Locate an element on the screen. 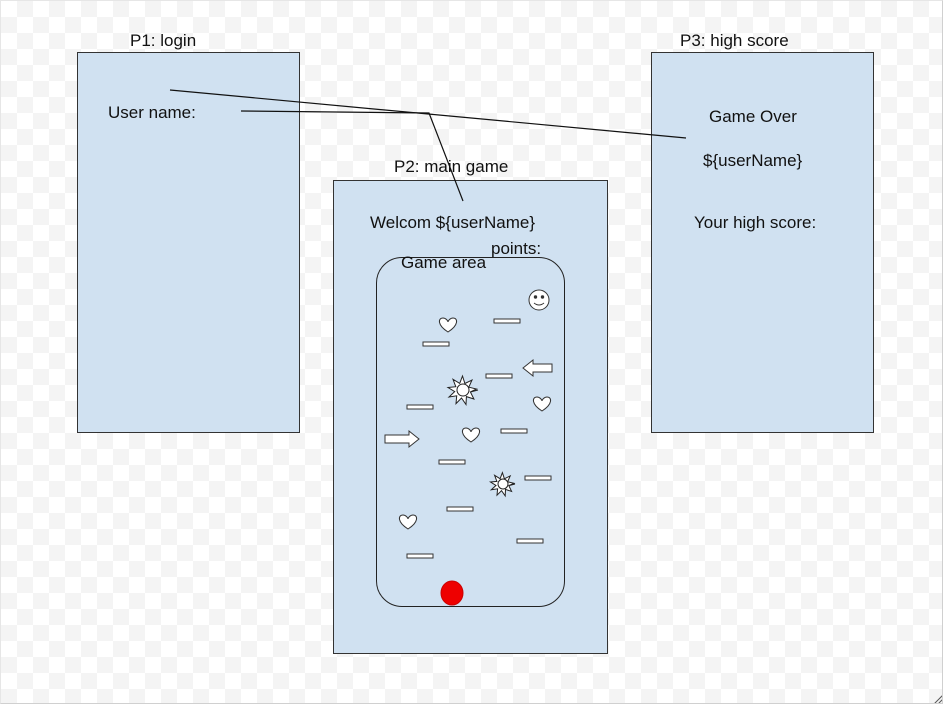 Image resolution: width=944 pixels, height=705 pixels. high-score-label: Your high score: is located at coordinates (755, 222).